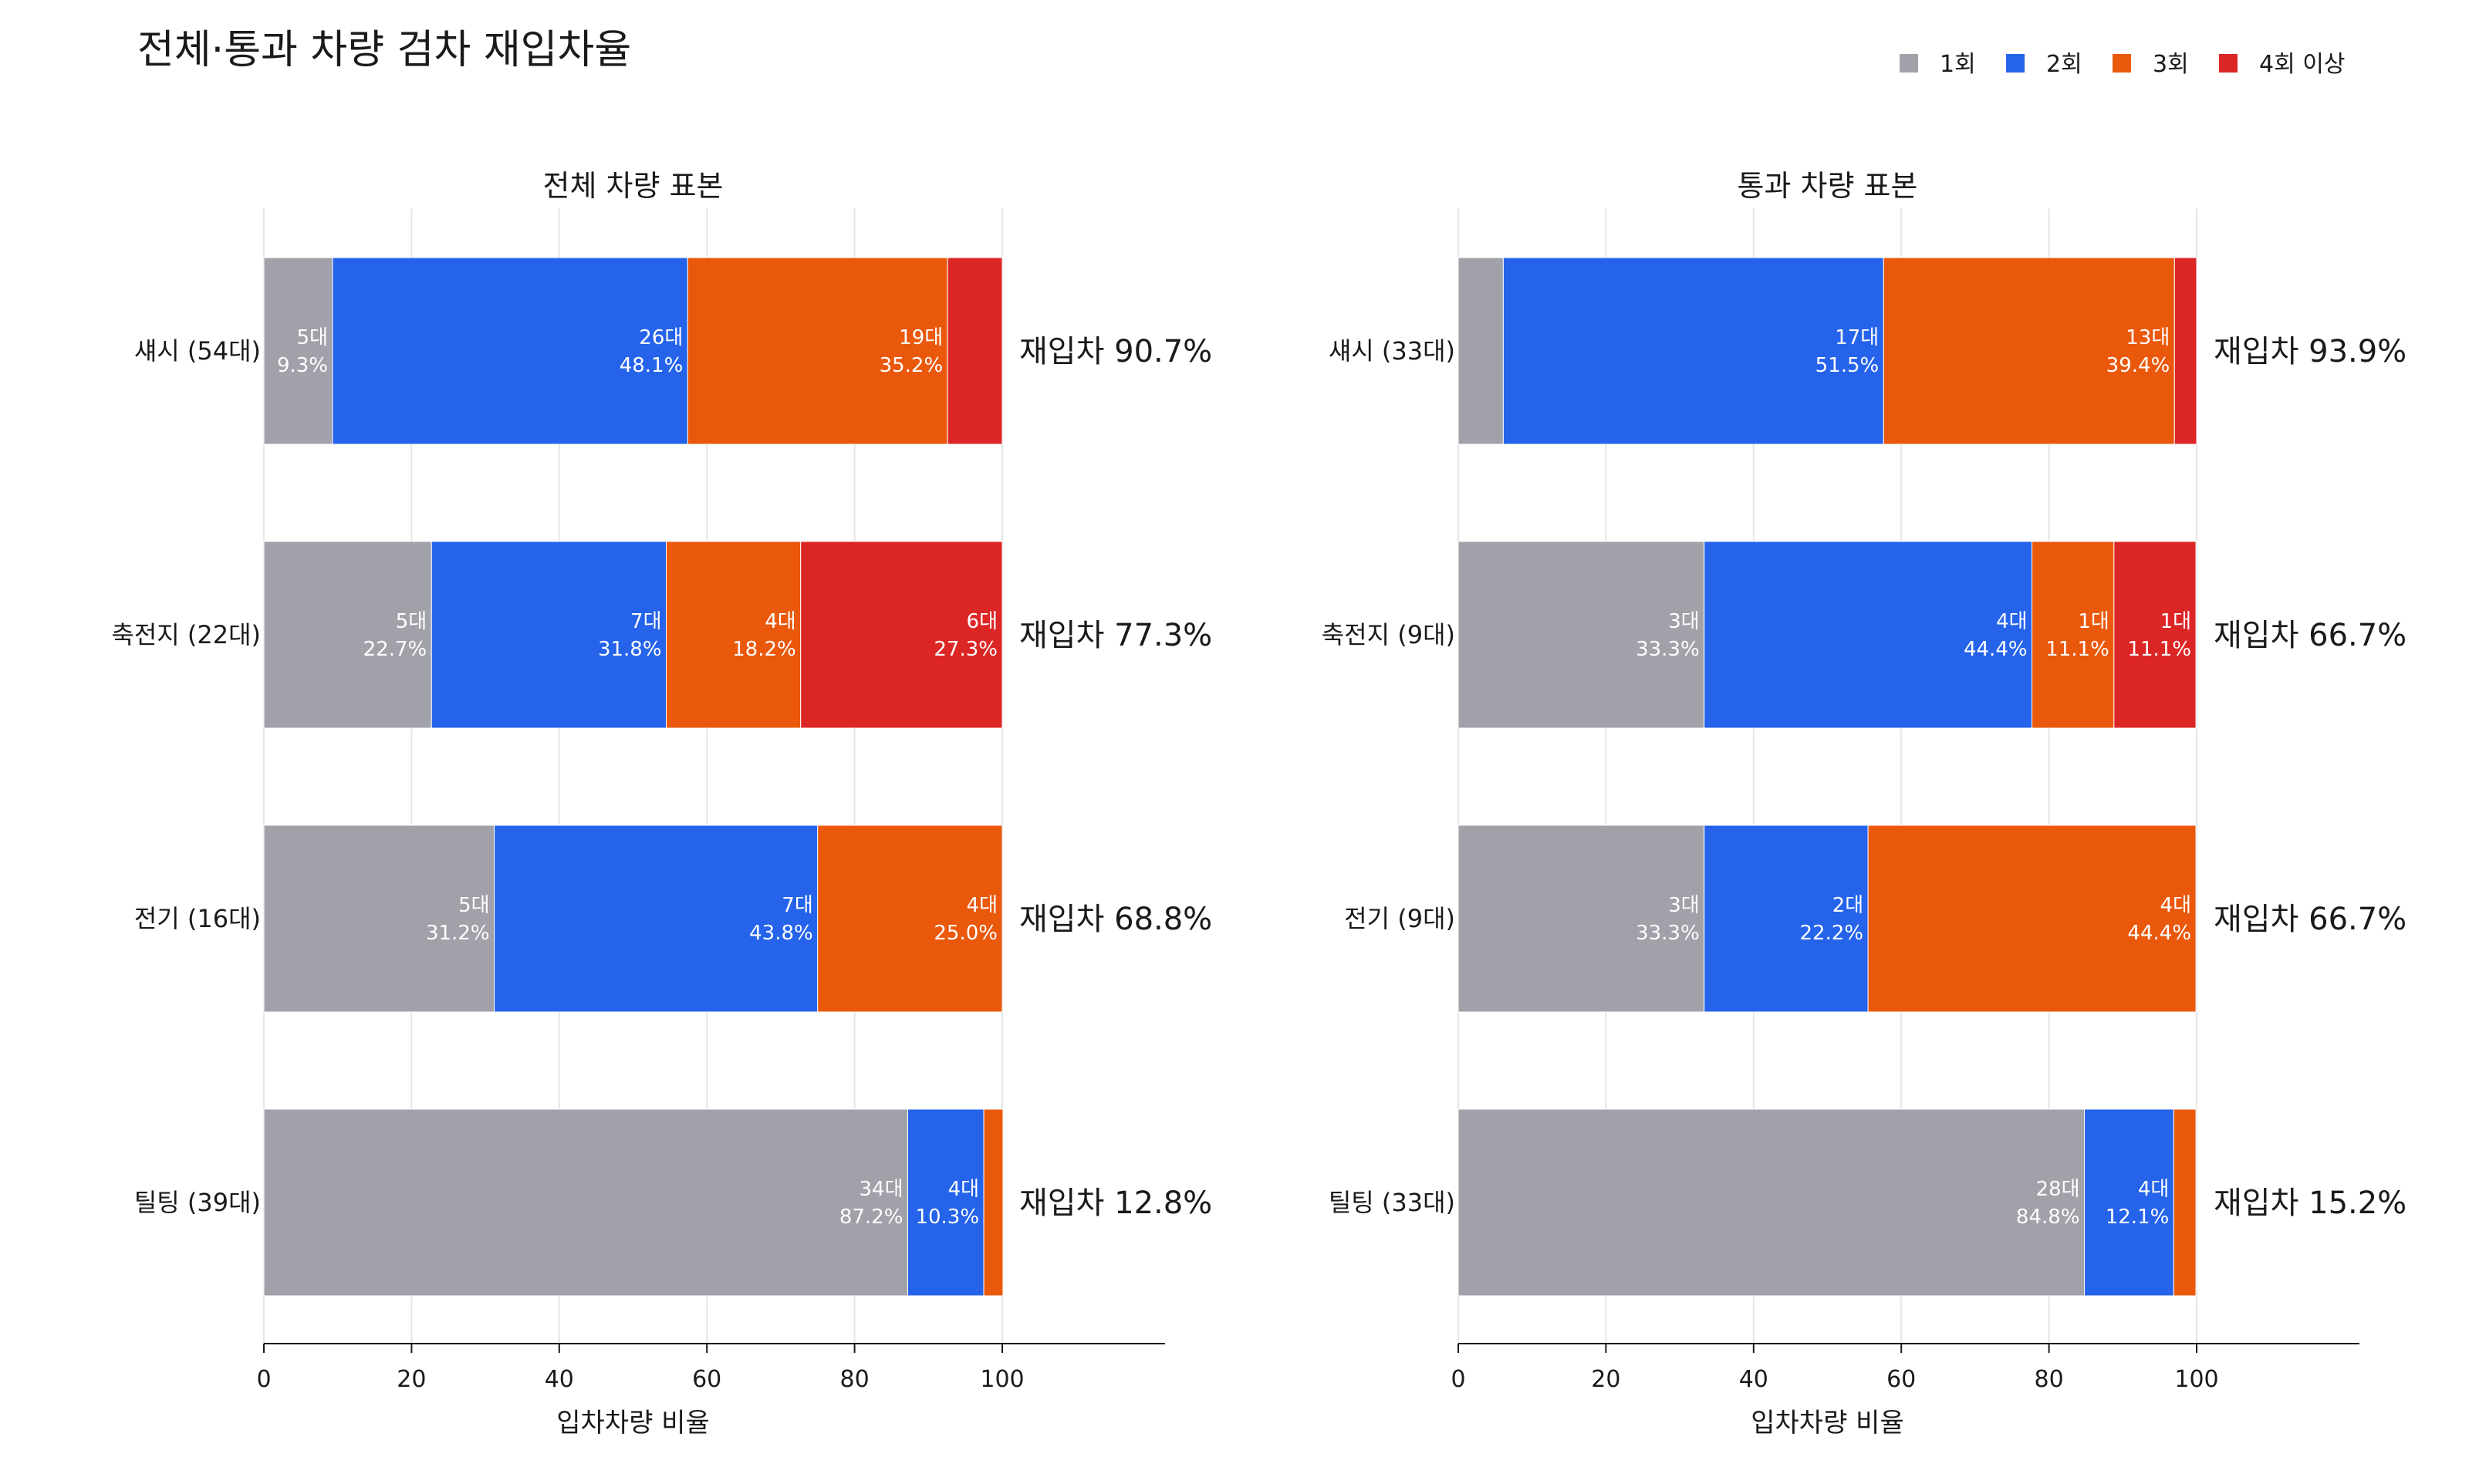  What do you see at coordinates (1392, 351) in the screenshot?
I see `category-label: 섀시 (33대)` at bounding box center [1392, 351].